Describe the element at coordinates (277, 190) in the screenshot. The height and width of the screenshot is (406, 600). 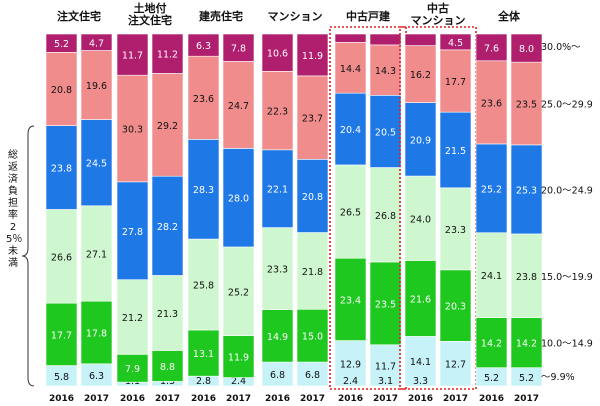
I see `data-label: 22.1` at that location.